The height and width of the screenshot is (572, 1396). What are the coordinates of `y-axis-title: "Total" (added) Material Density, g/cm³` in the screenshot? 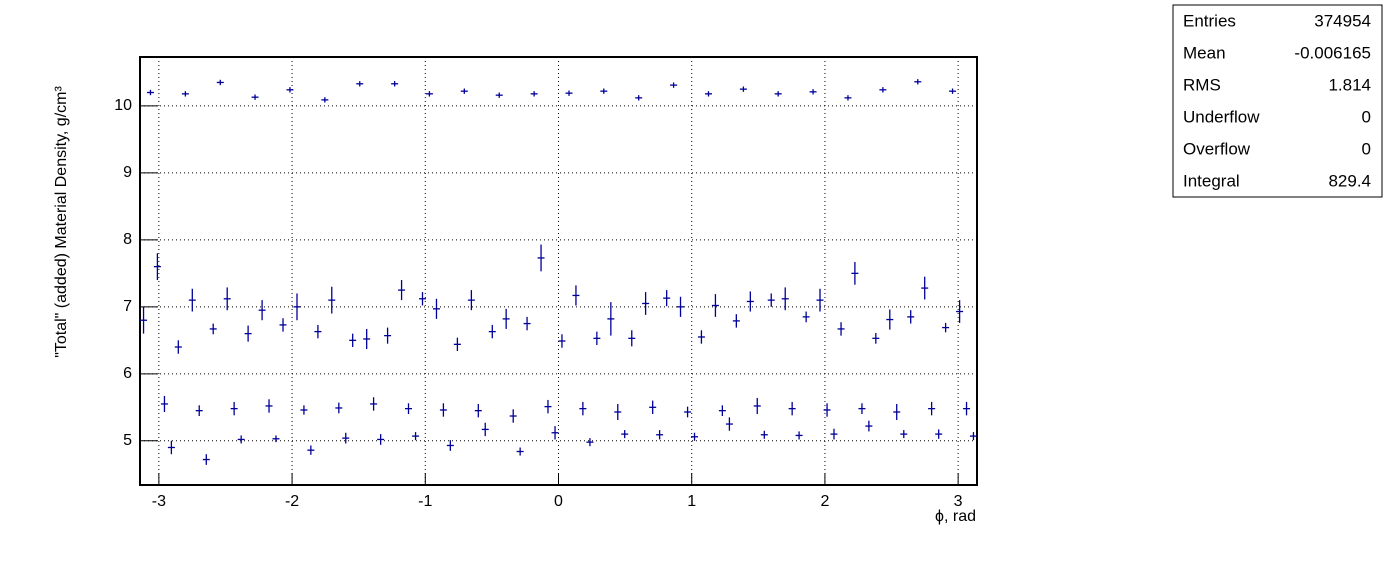 It's located at (61, 222).